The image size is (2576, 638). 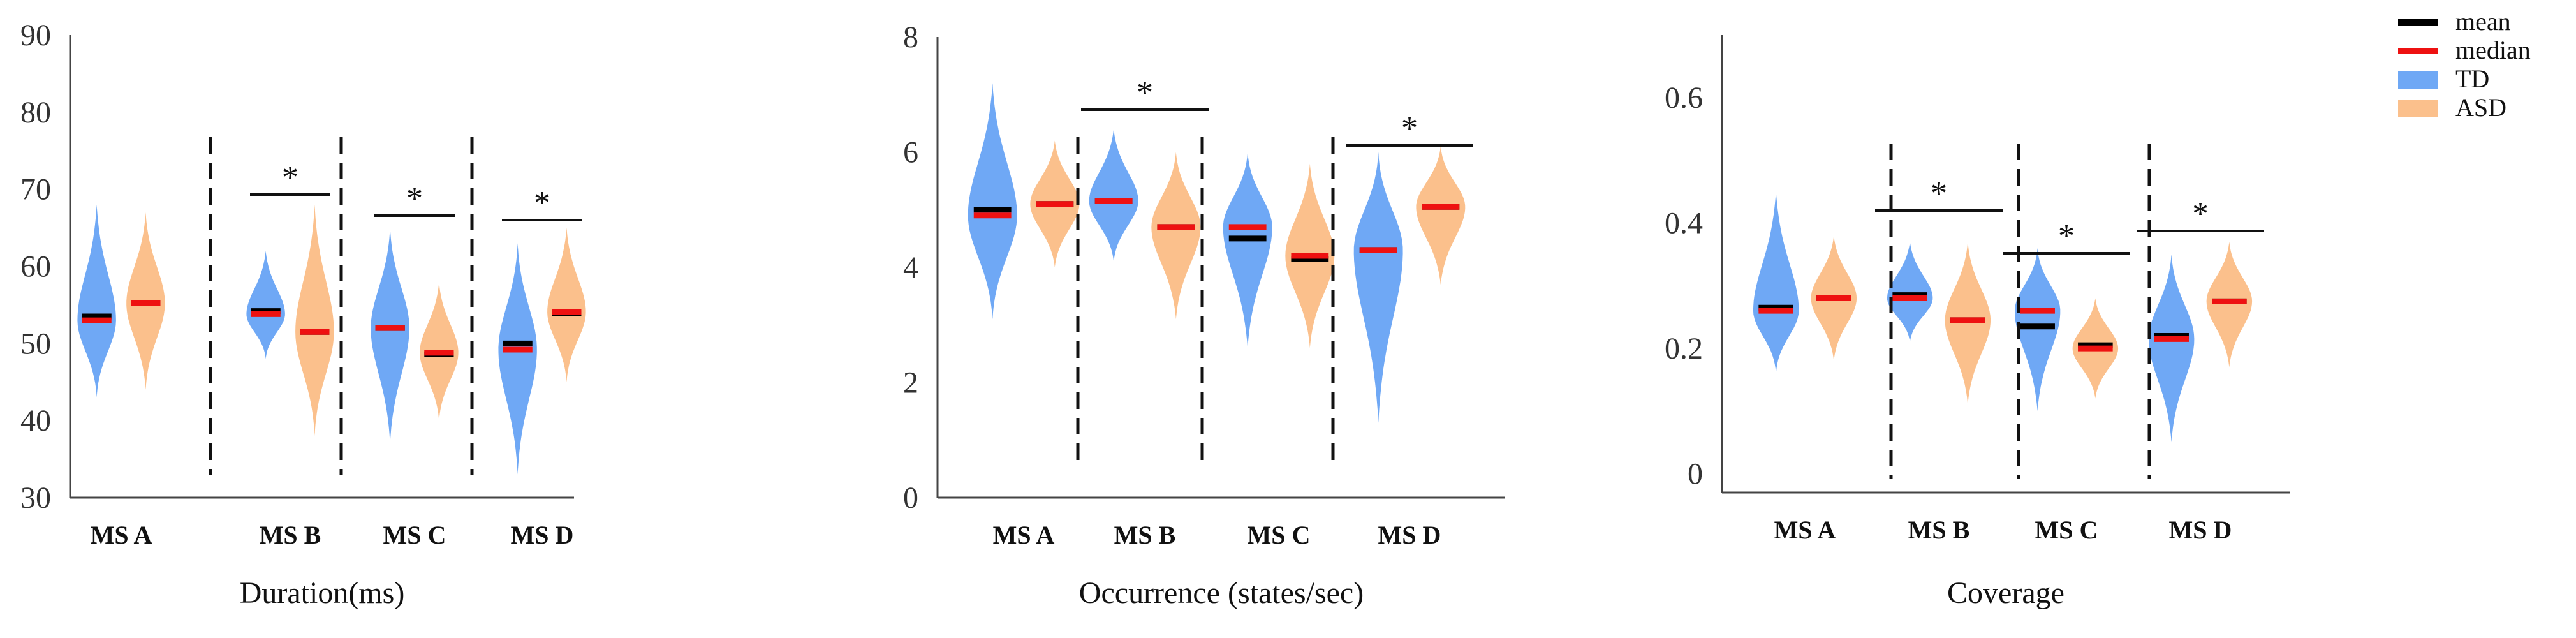 I want to click on legend-label: median, so click(x=2493, y=50).